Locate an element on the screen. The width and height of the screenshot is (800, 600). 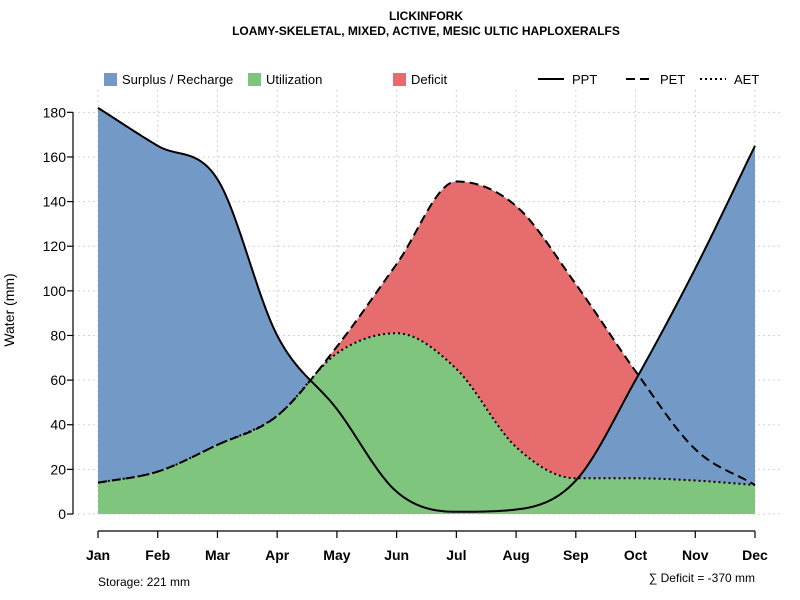
y-tick-label: 140 is located at coordinates (55, 202).